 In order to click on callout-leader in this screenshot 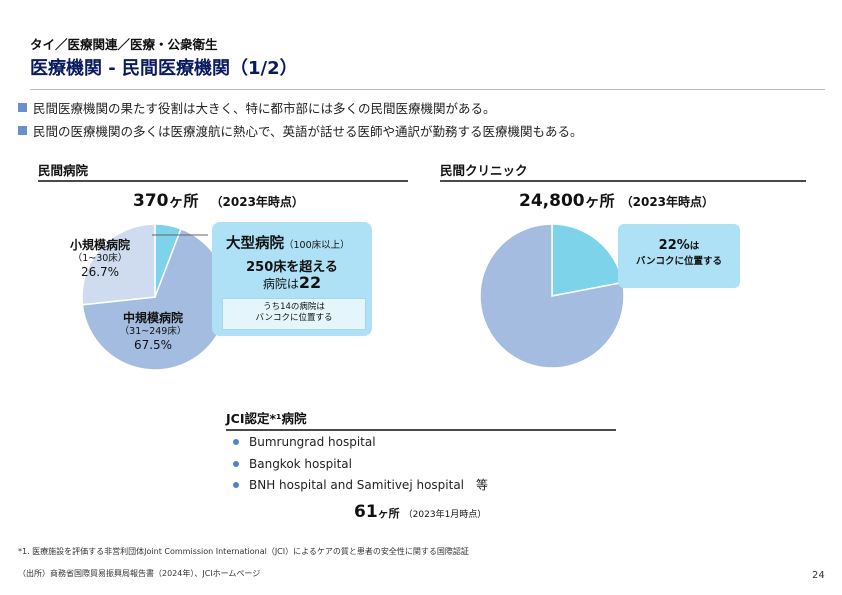, I will do `click(180, 235)`.